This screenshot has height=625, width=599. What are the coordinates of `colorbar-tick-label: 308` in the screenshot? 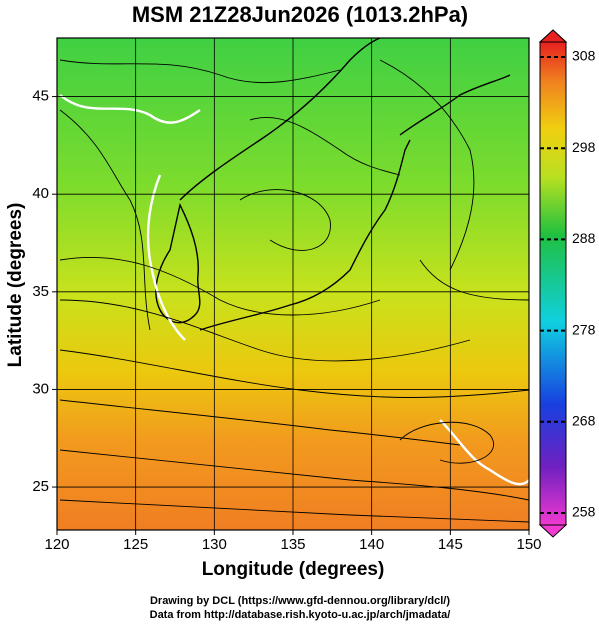 It's located at (584, 56).